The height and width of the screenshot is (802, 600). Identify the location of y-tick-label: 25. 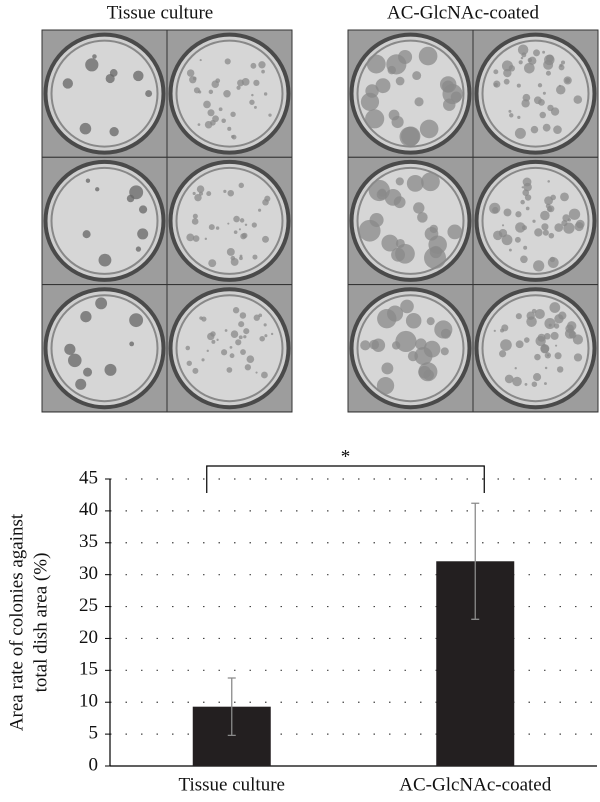
(88, 605).